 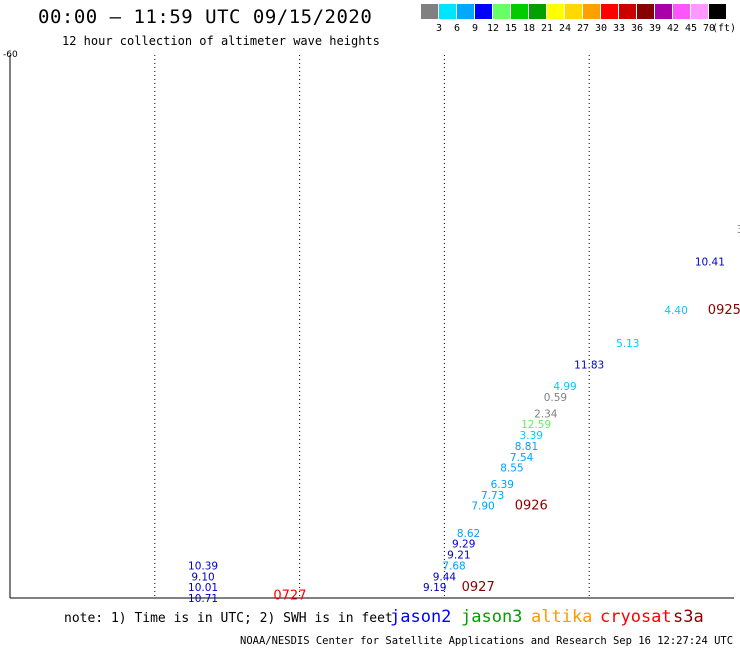 I want to click on color-scale-label: 42, so click(x=673, y=28).